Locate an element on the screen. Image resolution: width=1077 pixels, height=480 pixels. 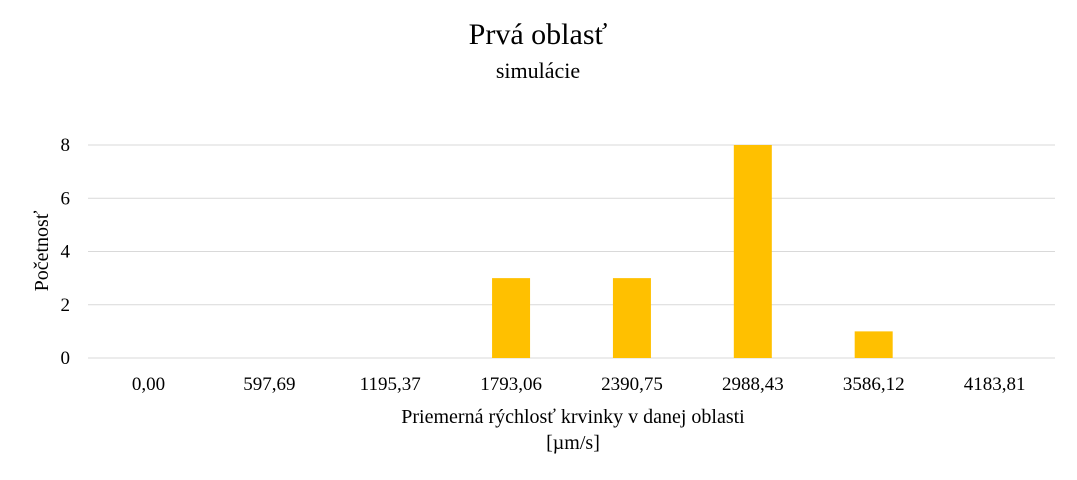
x-tick-label: 597,69 is located at coordinates (269, 384).